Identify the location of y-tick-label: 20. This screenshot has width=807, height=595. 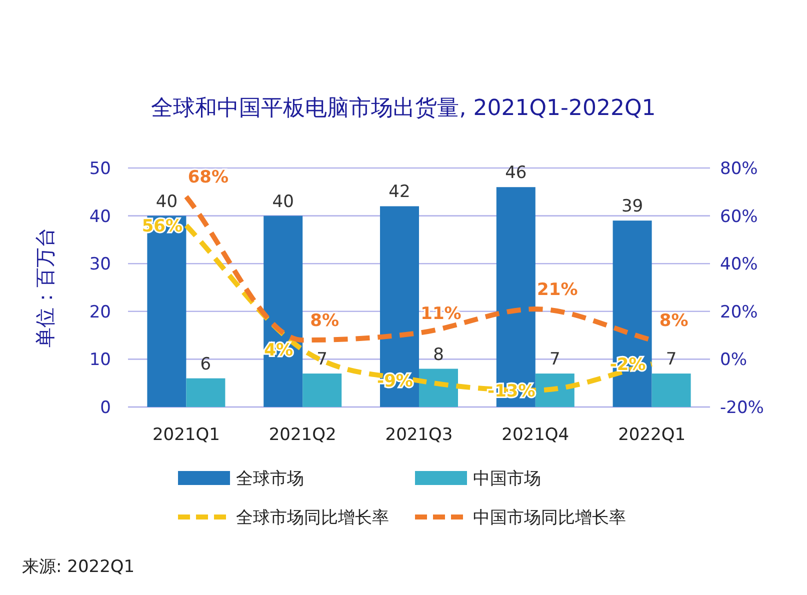
(100, 312).